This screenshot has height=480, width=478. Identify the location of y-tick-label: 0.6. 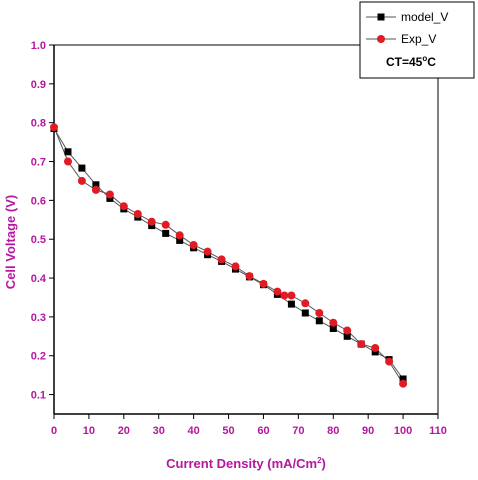
(38, 201).